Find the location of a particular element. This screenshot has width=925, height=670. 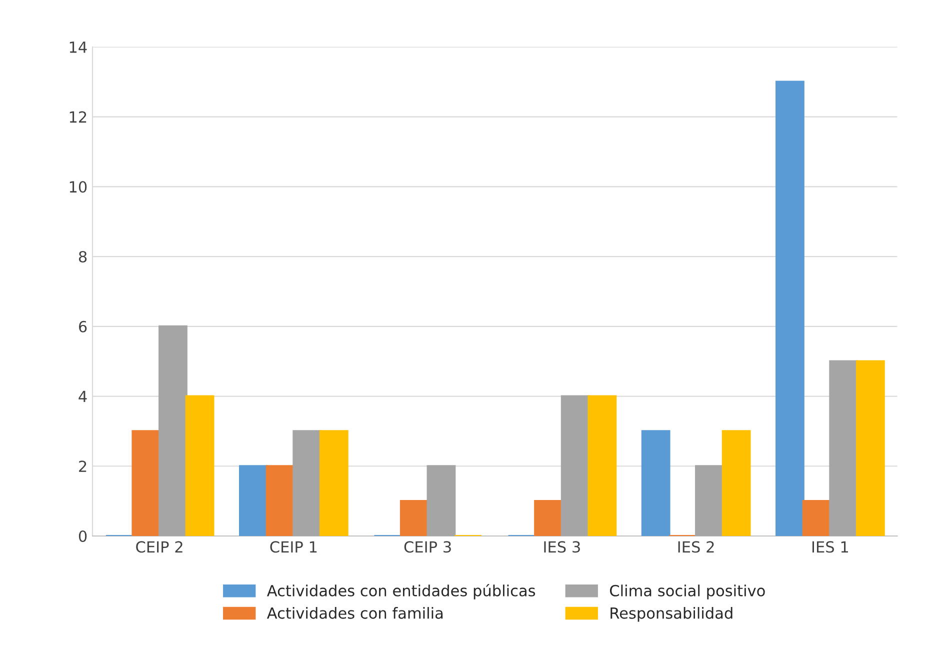

legend-label: Actividades con entidades públicas is located at coordinates (401, 592).